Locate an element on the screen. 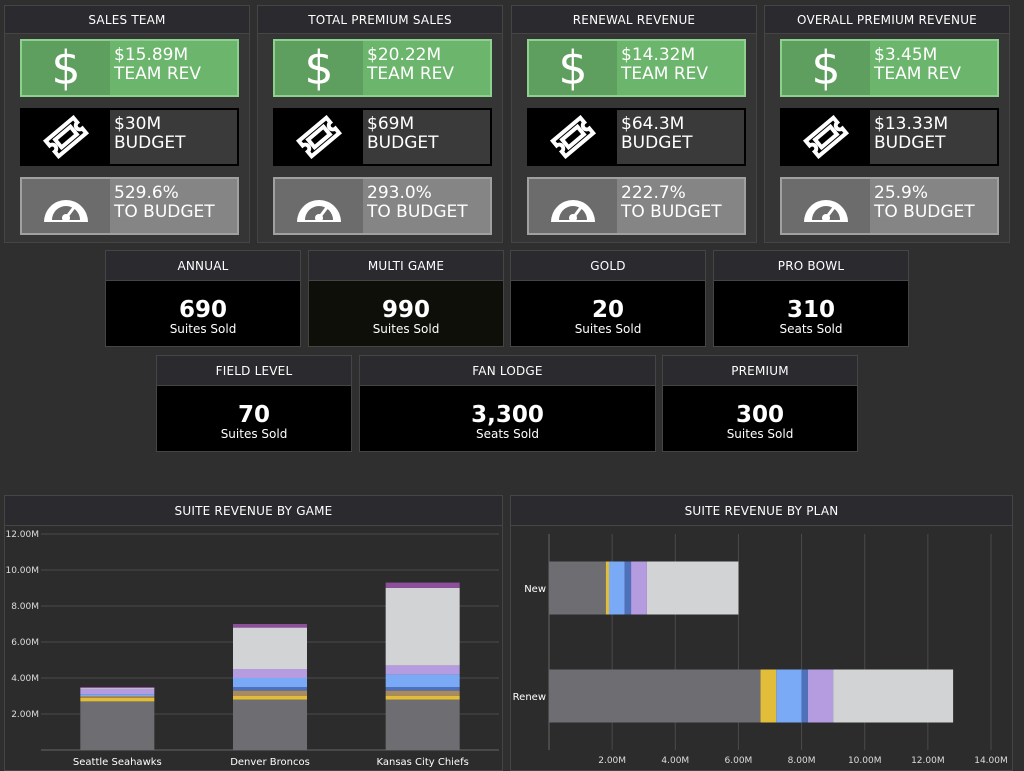 This screenshot has height=771, width=1024. team-rev-row: $ $15.89M TEAM REV is located at coordinates (129, 68).